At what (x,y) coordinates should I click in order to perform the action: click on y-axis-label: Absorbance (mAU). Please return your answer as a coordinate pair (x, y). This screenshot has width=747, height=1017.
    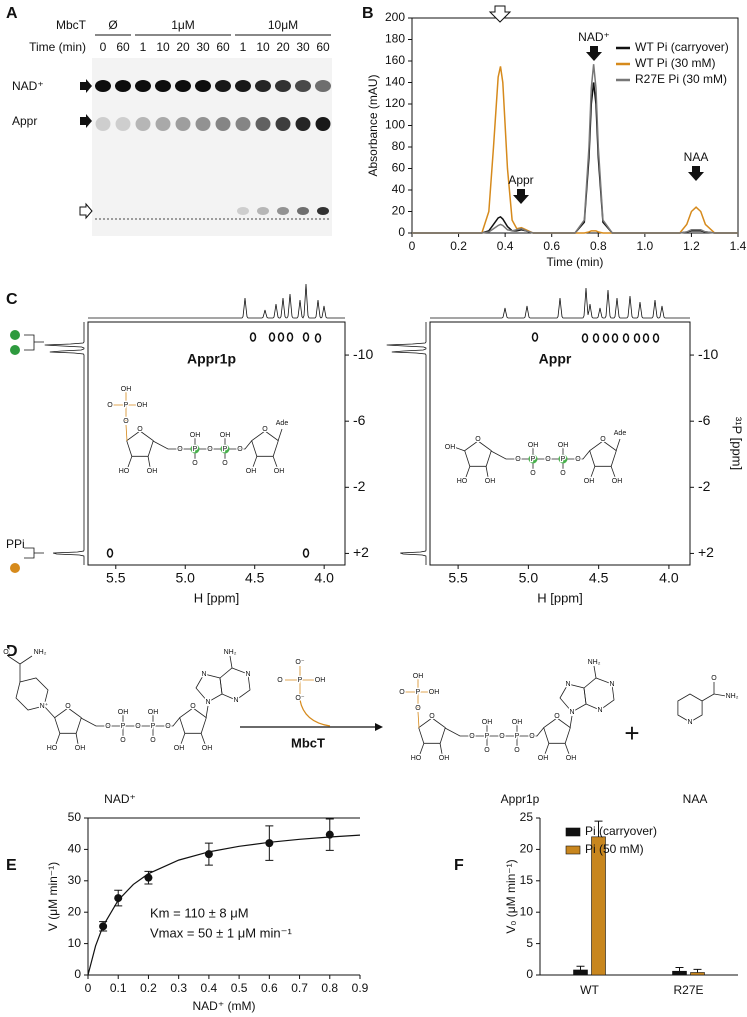
    Looking at the image, I should click on (373, 125).